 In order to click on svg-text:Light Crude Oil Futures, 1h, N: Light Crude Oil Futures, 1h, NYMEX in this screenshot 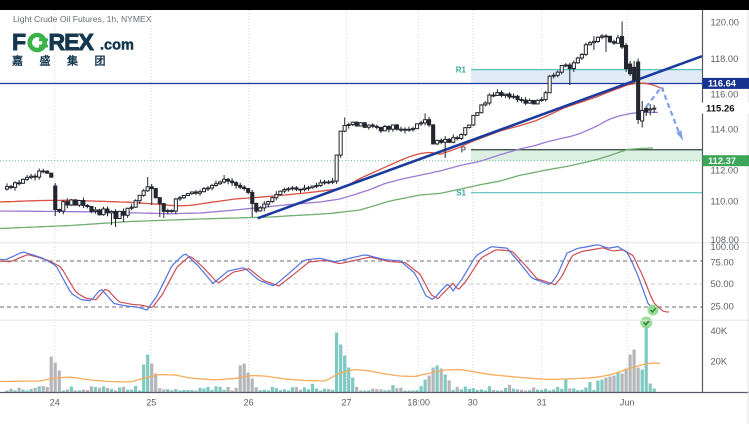, I will do `click(82, 19)`.